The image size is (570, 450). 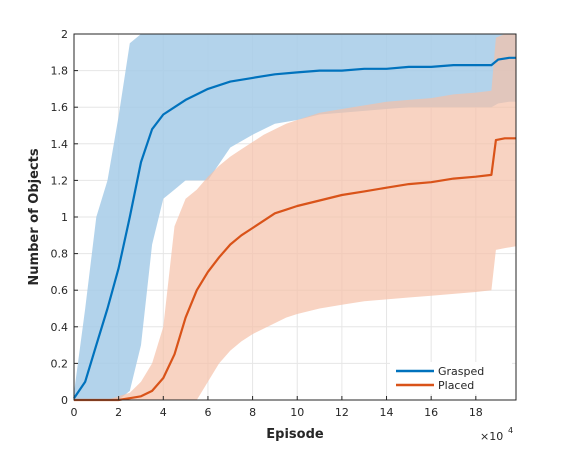 I want to click on y-tick-label: 1.4, so click(x=60, y=144).